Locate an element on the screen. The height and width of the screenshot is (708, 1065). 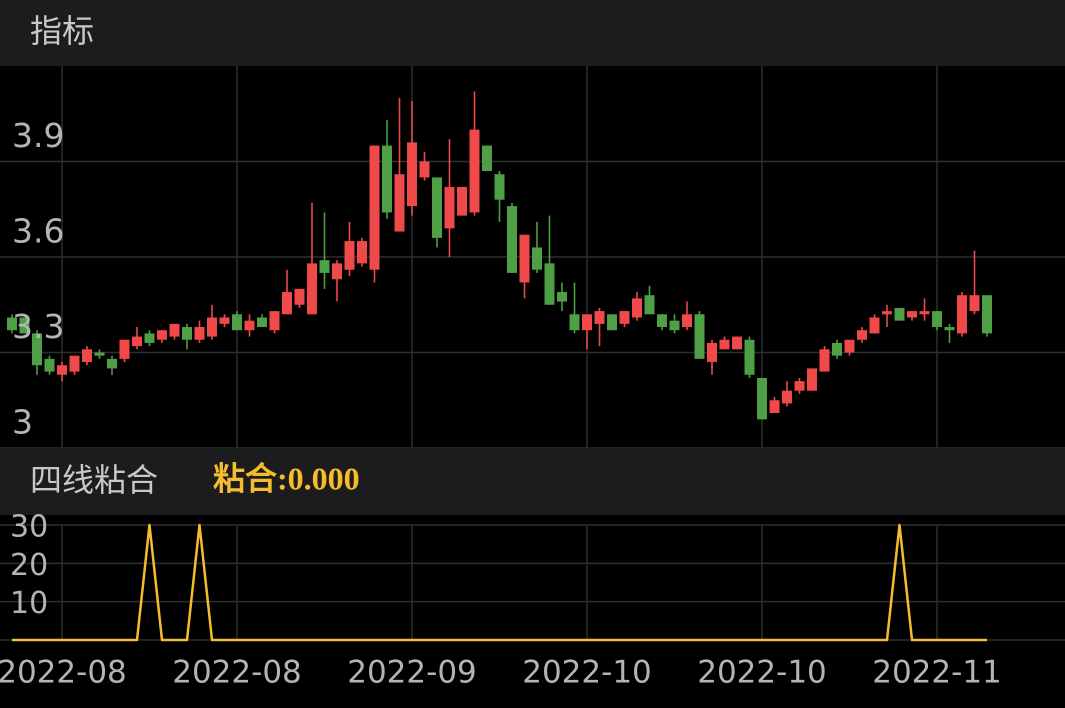
y-tick-label: 3 is located at coordinates (22, 422).